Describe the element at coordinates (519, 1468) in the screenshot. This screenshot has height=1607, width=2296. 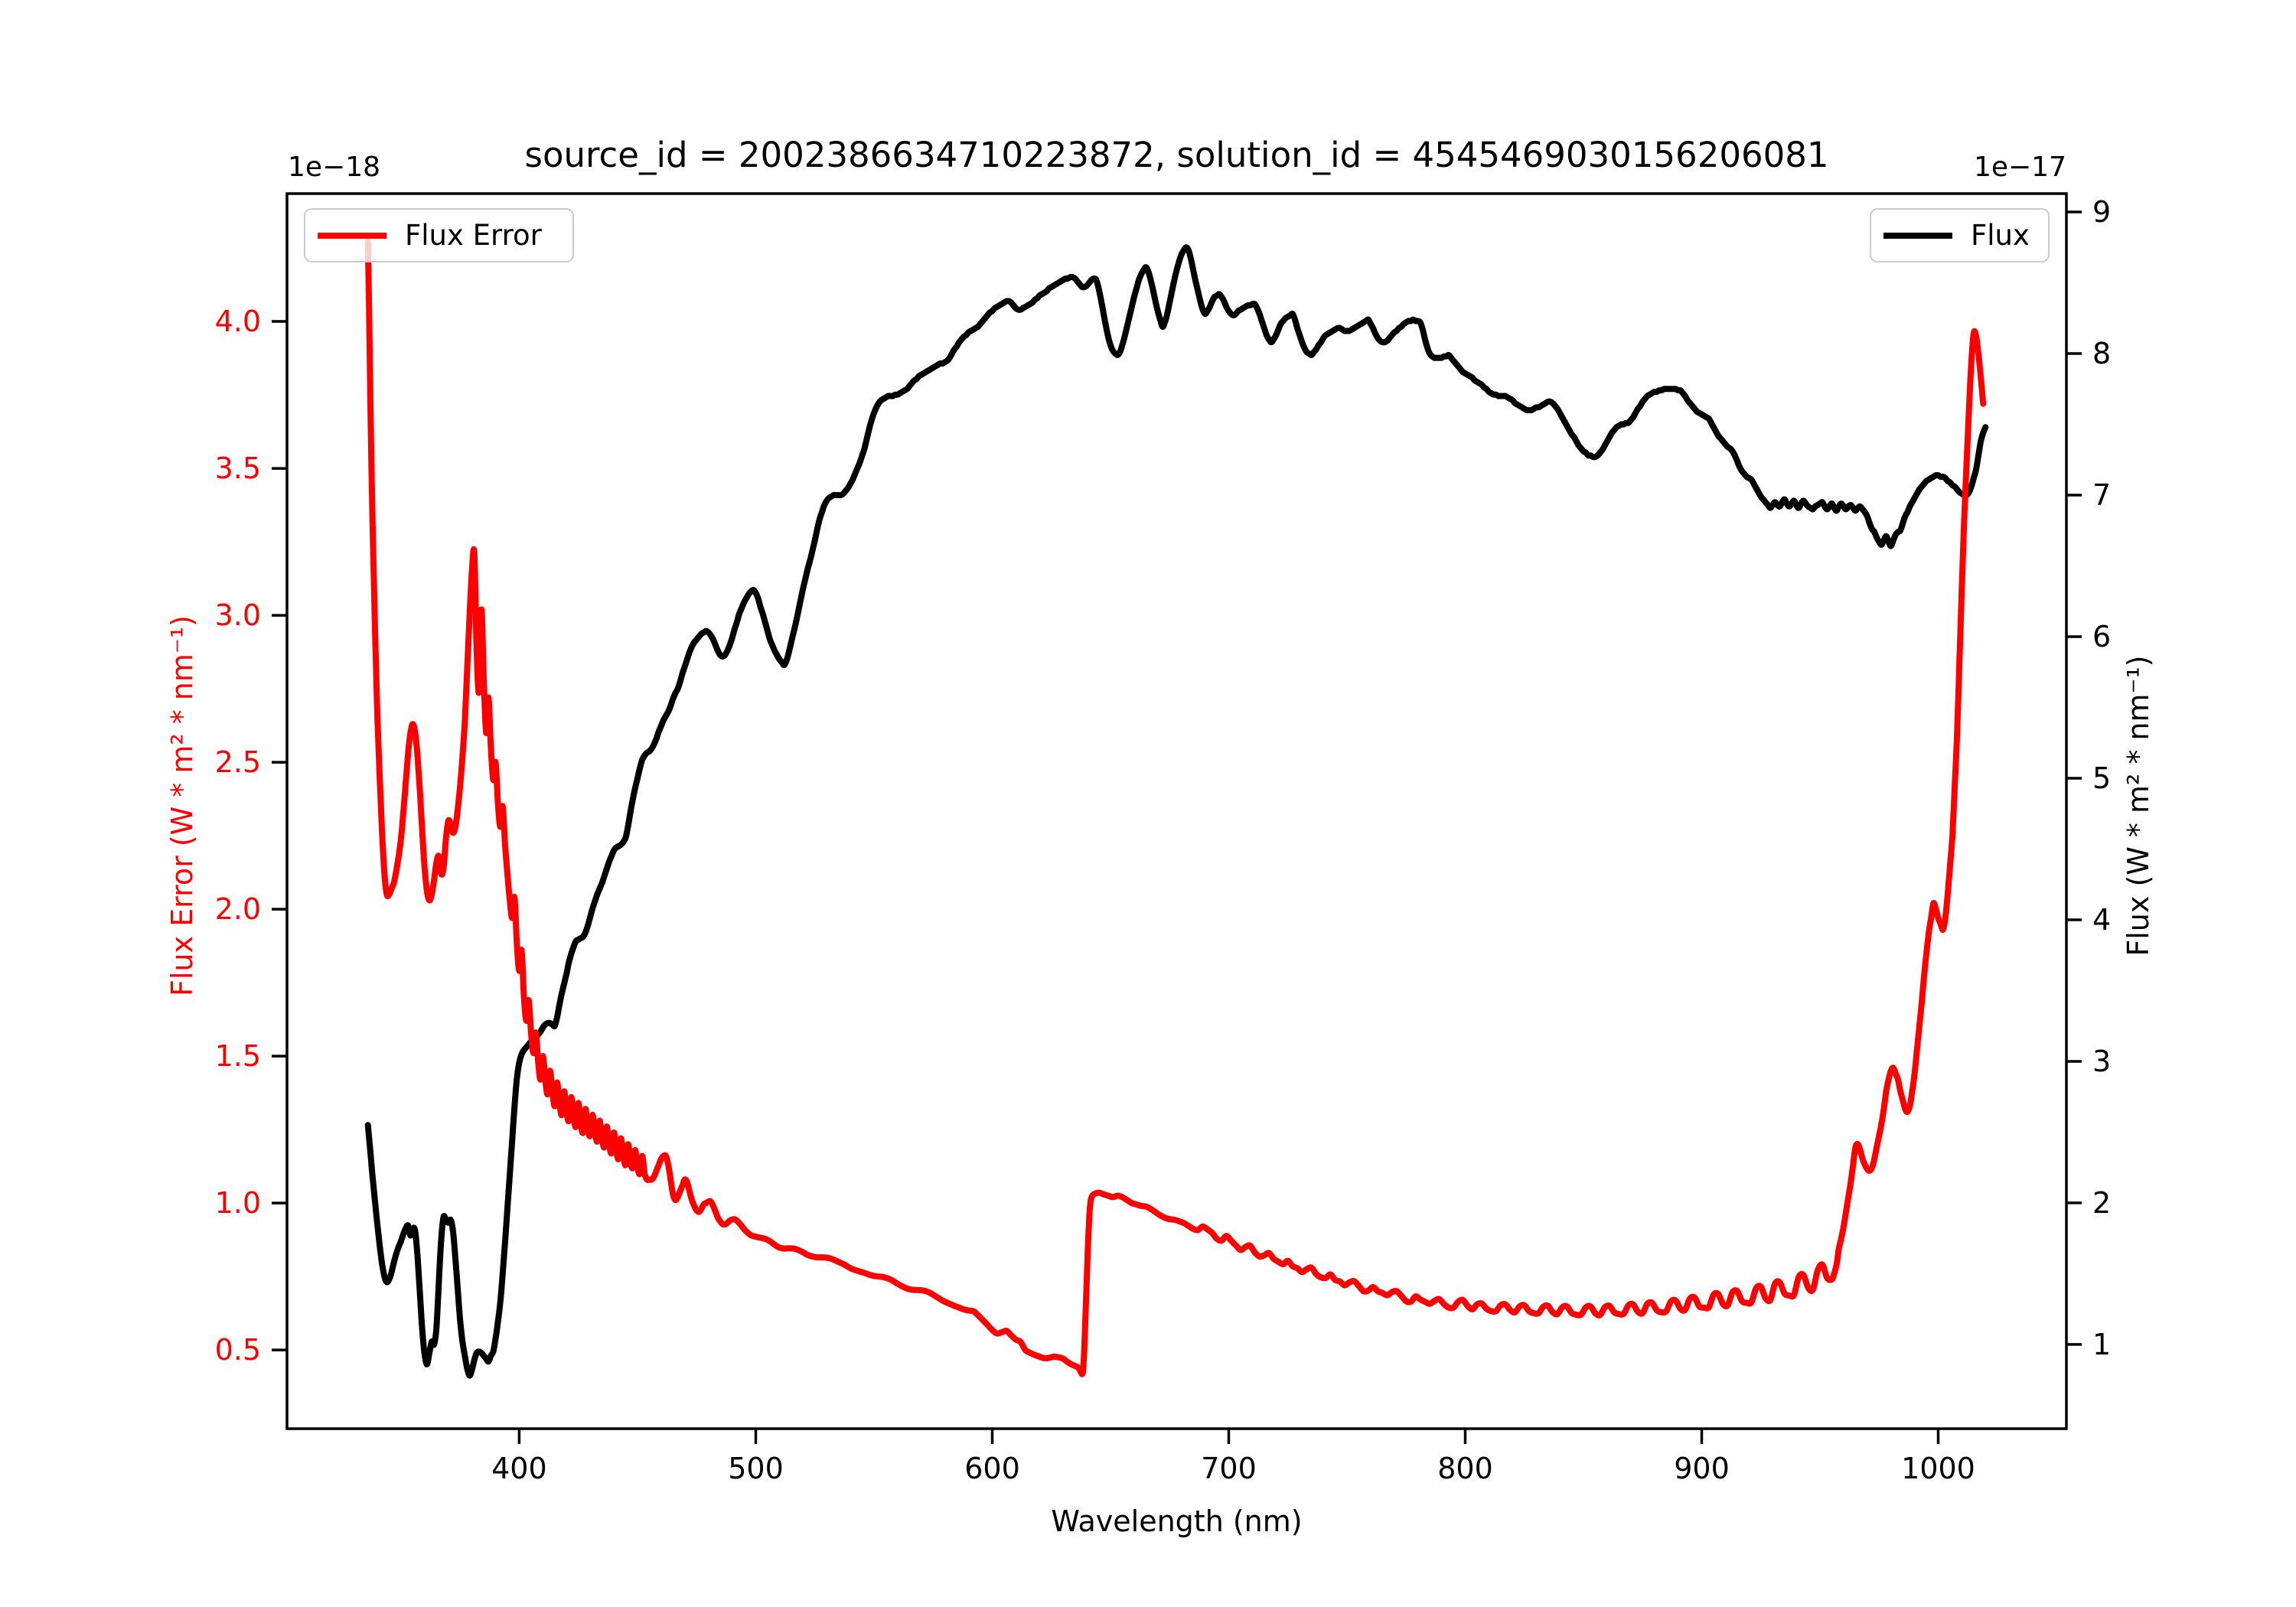
I see `x-tick-label: 400` at that location.